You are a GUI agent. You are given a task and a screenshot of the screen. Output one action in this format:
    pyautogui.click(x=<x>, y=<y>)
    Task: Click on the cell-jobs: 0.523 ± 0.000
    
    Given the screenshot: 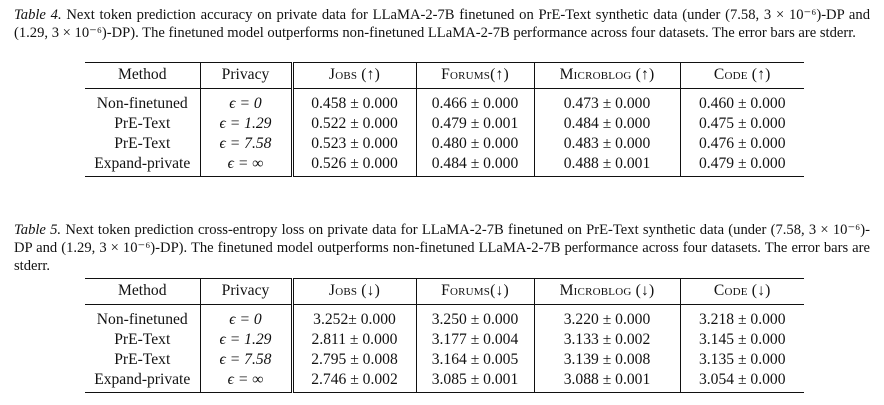 What is the action you would take?
    pyautogui.click(x=353, y=144)
    